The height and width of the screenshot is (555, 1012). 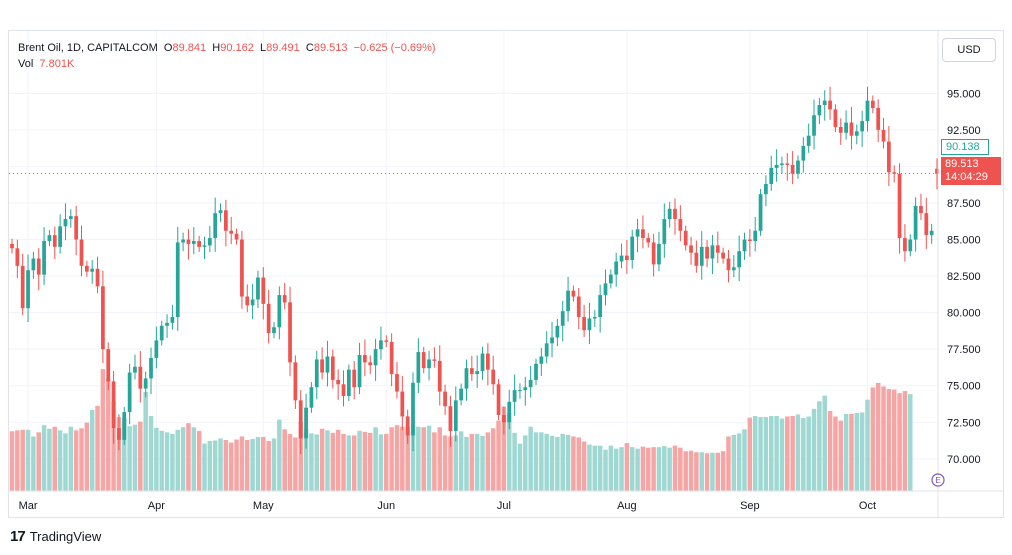 I want to click on volume-label: Vol, so click(x=26, y=64).